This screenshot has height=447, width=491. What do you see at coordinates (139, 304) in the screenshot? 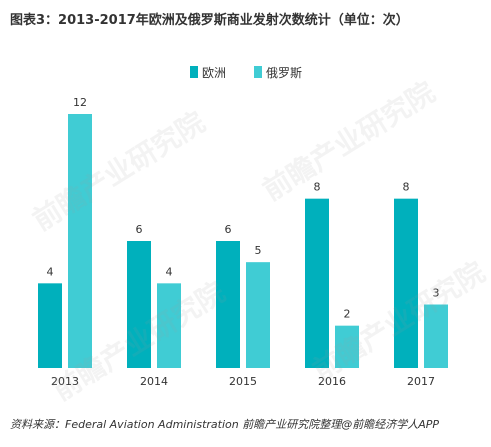
I see `bar-europe-2014` at bounding box center [139, 304].